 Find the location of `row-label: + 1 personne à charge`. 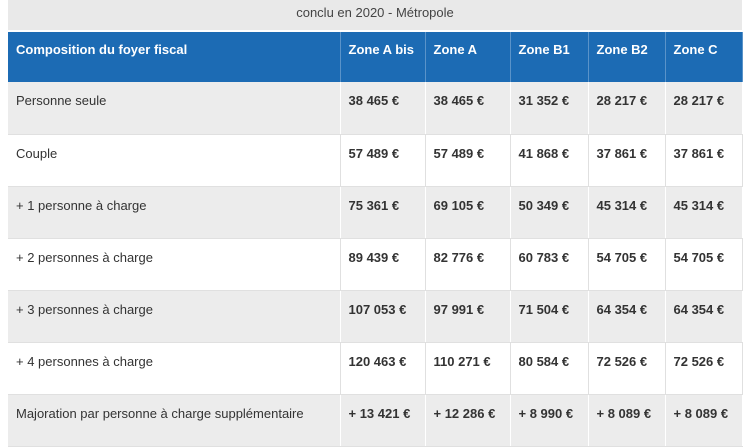

row-label: + 1 personne à charge is located at coordinates (174, 212).